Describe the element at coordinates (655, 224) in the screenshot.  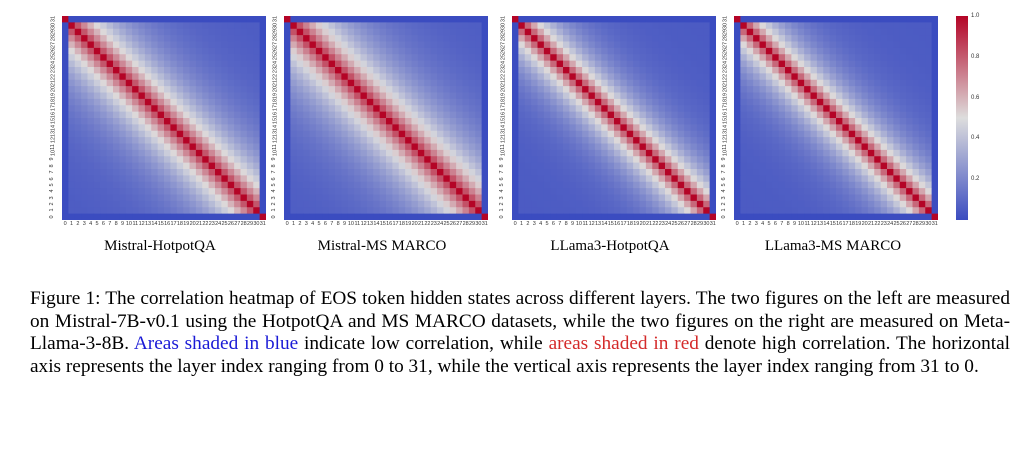
I see `x-tick-label: 22` at that location.